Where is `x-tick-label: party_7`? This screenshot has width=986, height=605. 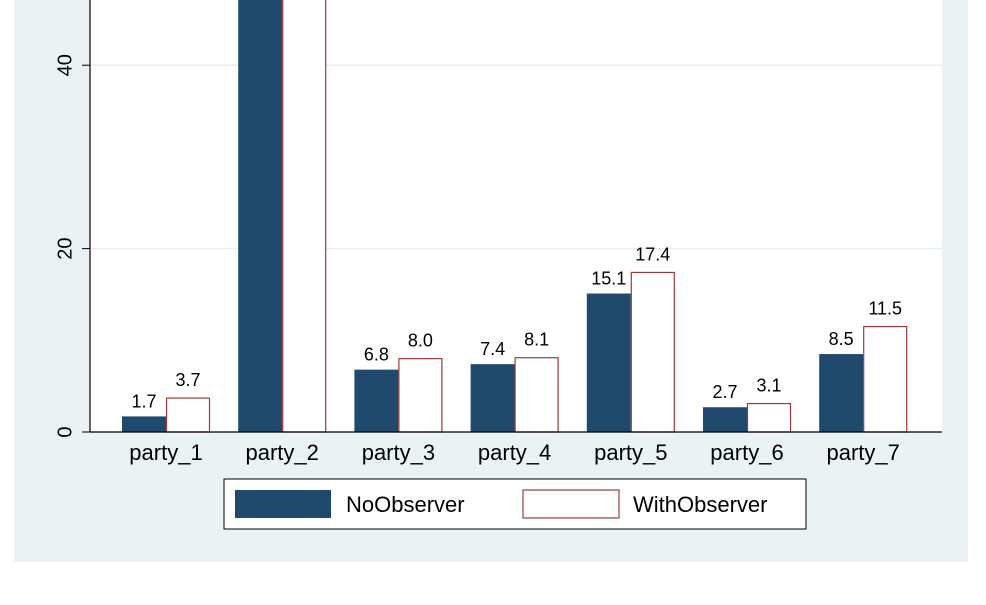
x-tick-label: party_7 is located at coordinates (863, 452).